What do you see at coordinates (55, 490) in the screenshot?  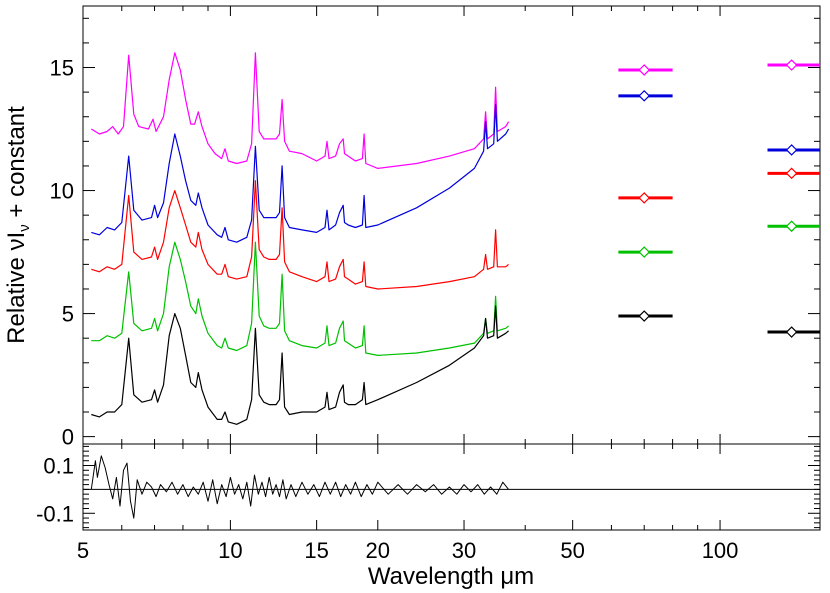 I see `residual-y-tick-labels: 0.1 -0.1` at bounding box center [55, 490].